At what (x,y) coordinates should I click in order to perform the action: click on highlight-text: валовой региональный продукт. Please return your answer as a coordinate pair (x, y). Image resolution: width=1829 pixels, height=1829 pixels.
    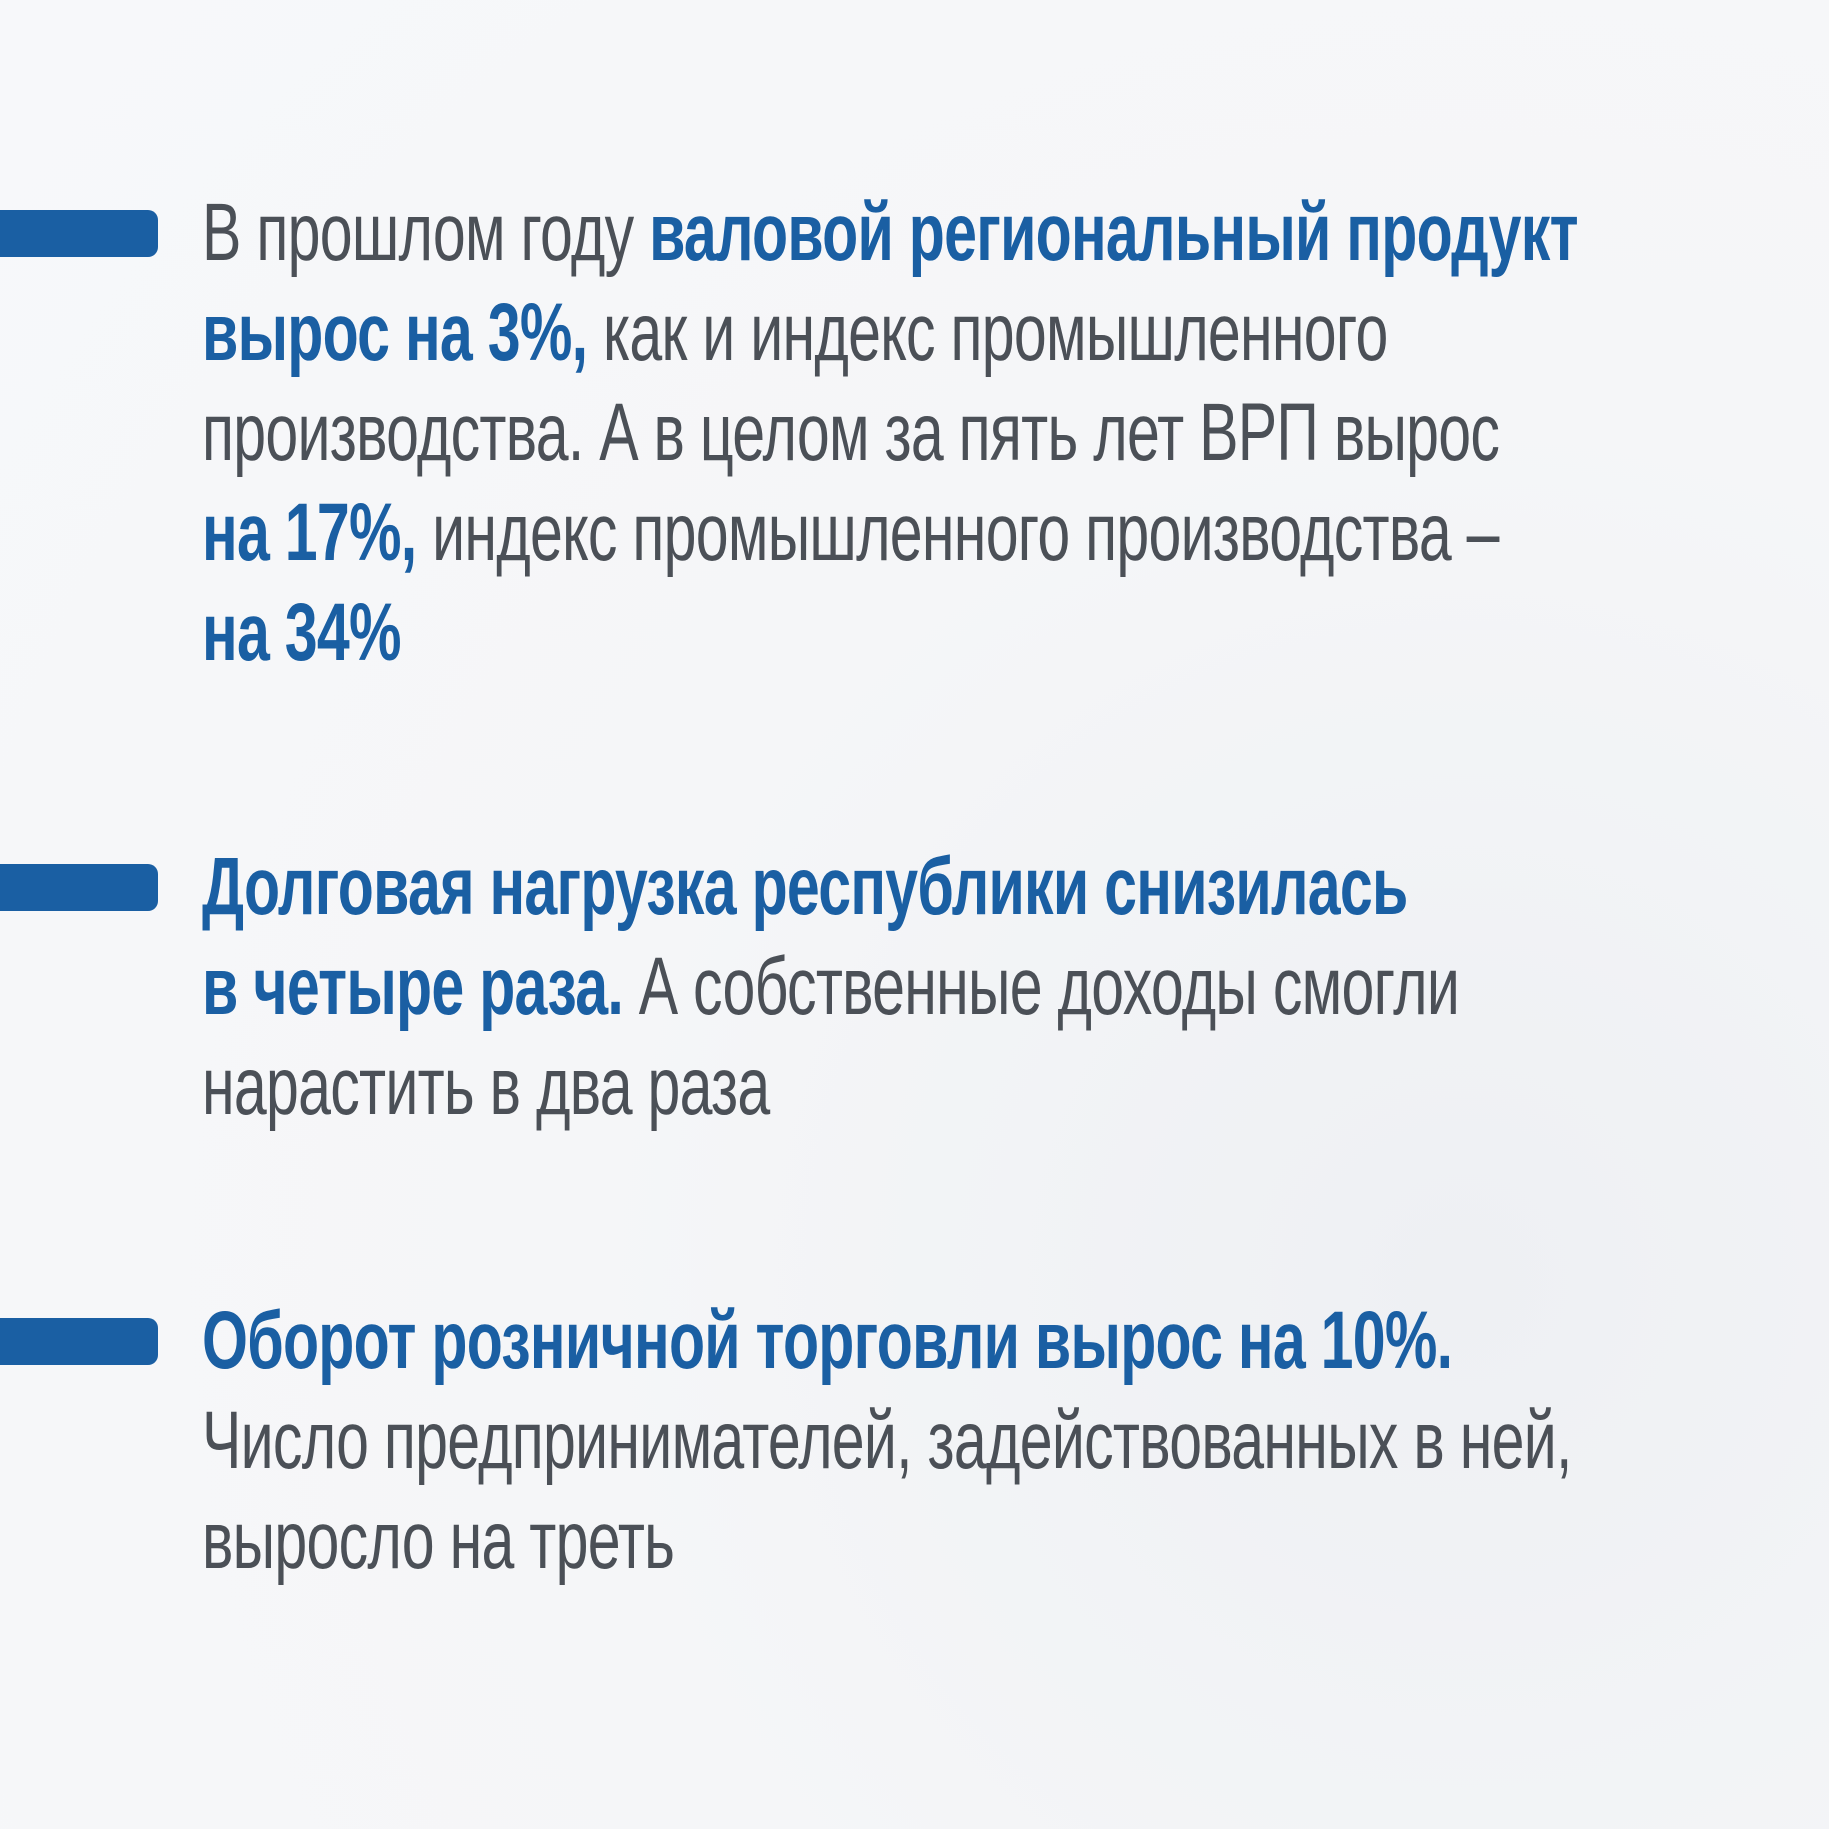
    Looking at the image, I should click on (1113, 232).